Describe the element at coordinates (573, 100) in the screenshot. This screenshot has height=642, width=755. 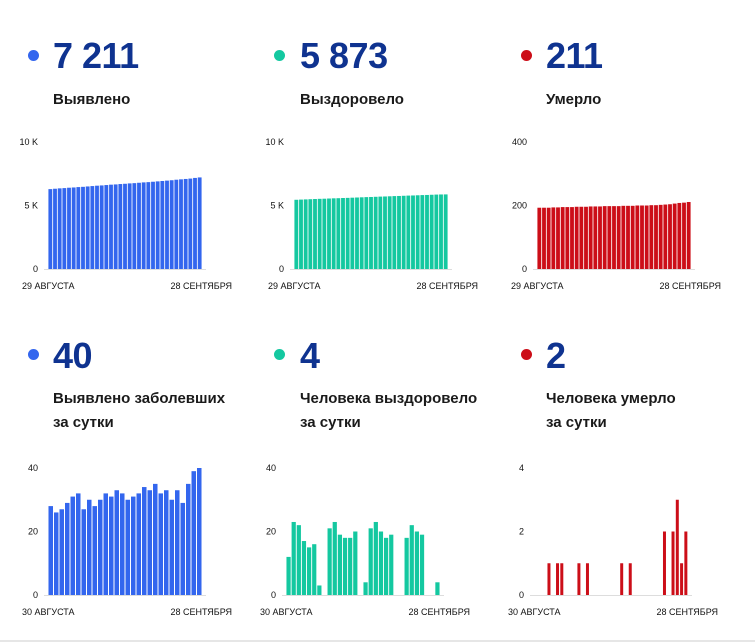
I see `panel-label: Умерло` at that location.